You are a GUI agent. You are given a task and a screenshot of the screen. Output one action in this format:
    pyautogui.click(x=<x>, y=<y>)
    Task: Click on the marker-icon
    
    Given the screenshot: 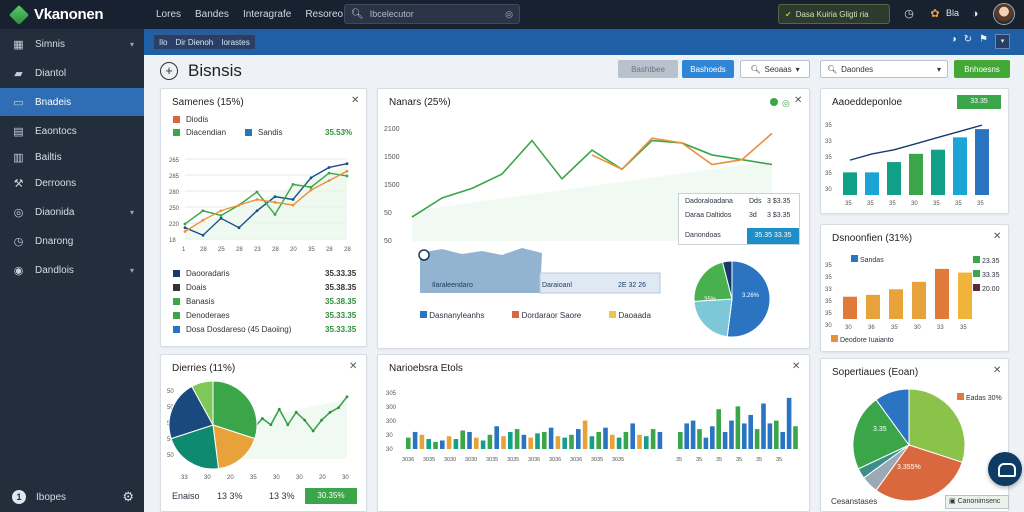 What is the action you would take?
    pyautogui.click(x=424, y=255)
    